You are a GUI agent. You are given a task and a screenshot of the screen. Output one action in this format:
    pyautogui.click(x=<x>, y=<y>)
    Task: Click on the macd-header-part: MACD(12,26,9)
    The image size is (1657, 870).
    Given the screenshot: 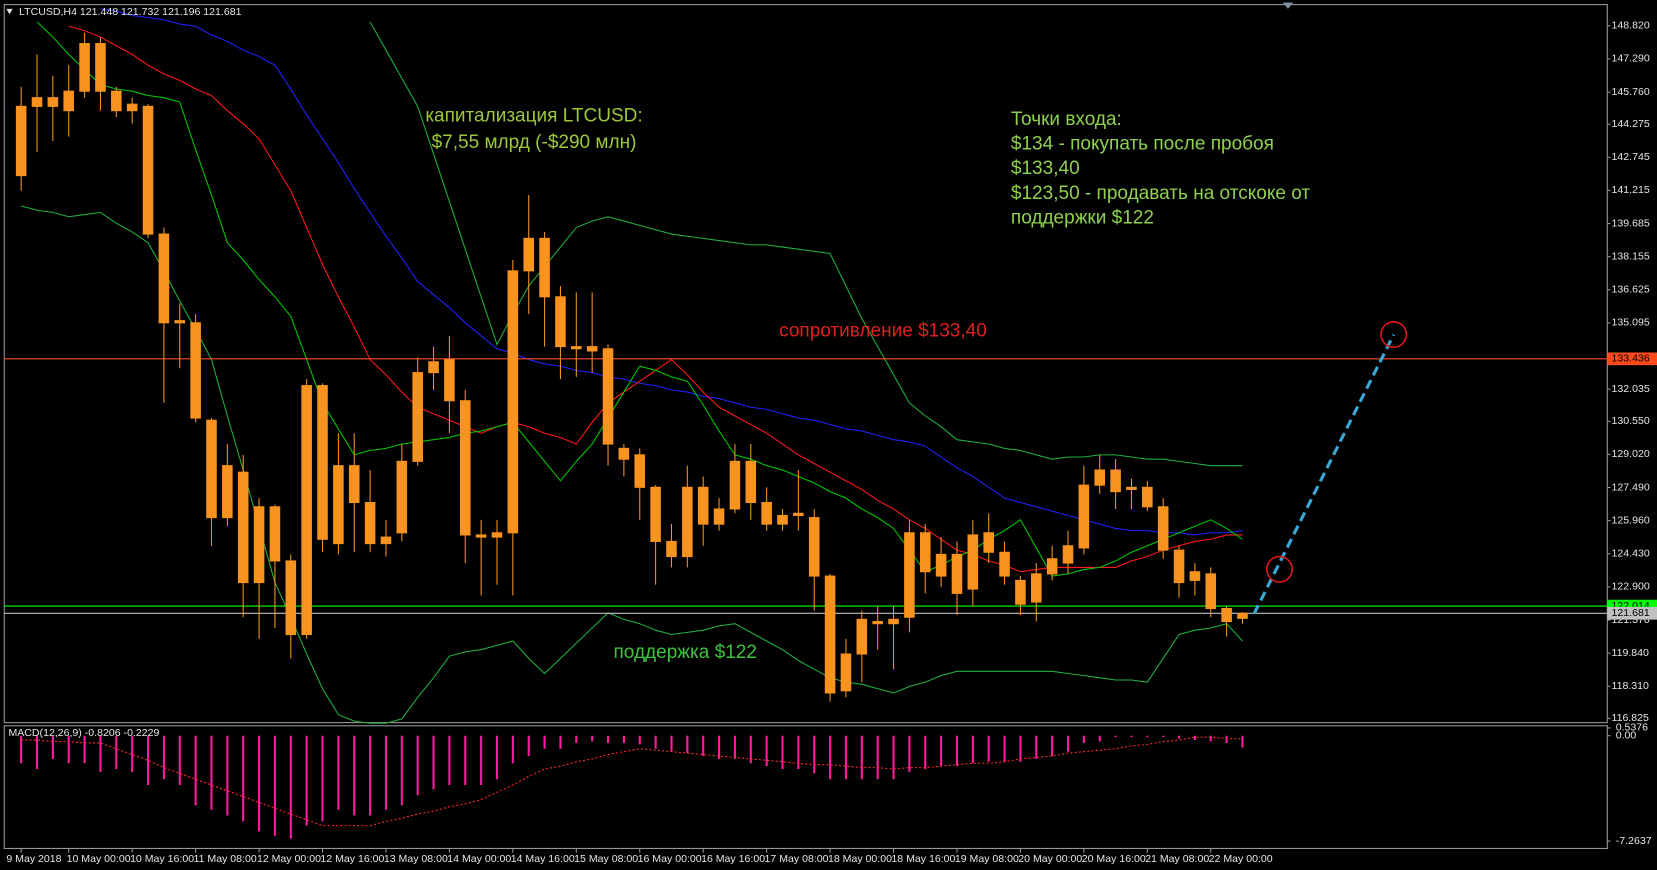 What is the action you would take?
    pyautogui.click(x=44, y=733)
    